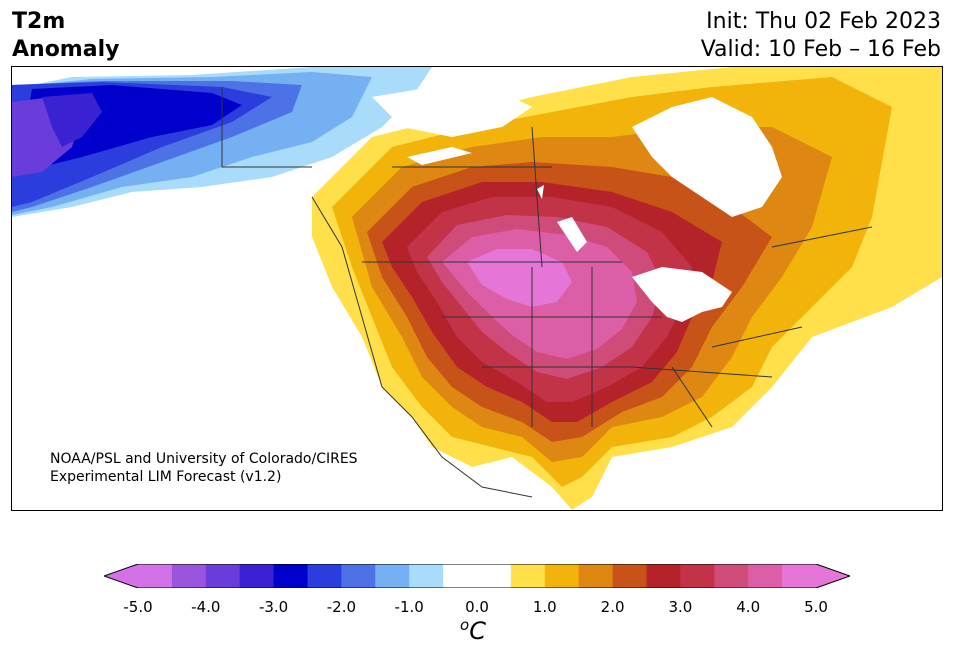 The image size is (953, 656). I want to click on colorbar-tick-label: 0.0, so click(477, 607).